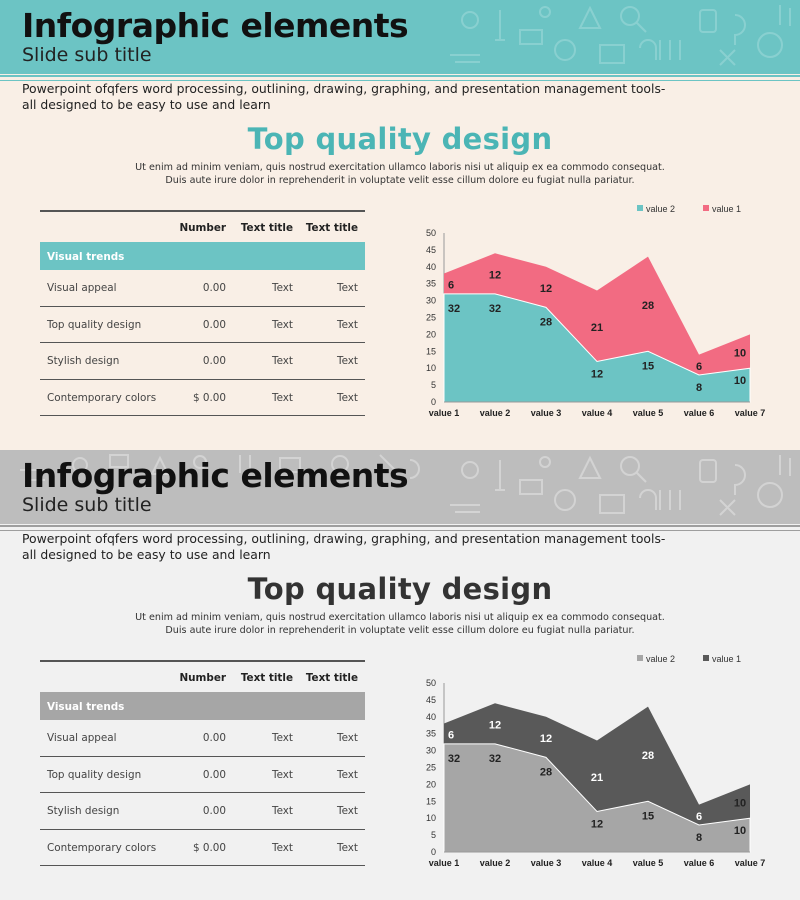 The height and width of the screenshot is (900, 800). I want to click on section-heading: Top quality design, so click(400, 589).